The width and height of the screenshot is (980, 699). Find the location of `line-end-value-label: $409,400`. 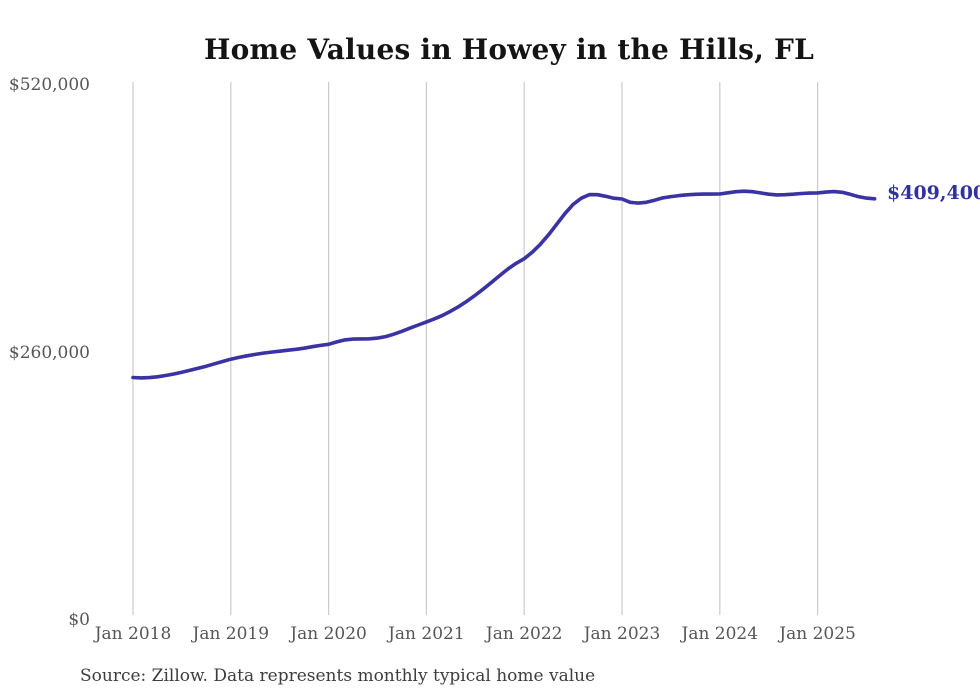

line-end-value-label: $409,400 is located at coordinates (933, 193).